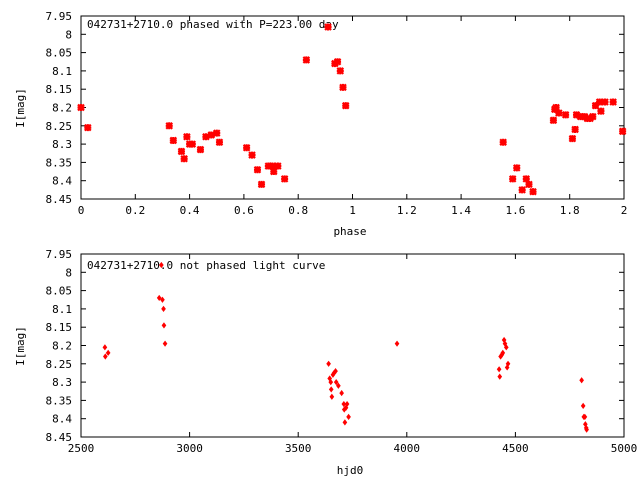 The image size is (640, 480). Describe the element at coordinates (62, 181) in the screenshot. I see `y-tick-label: 8.4` at that location.